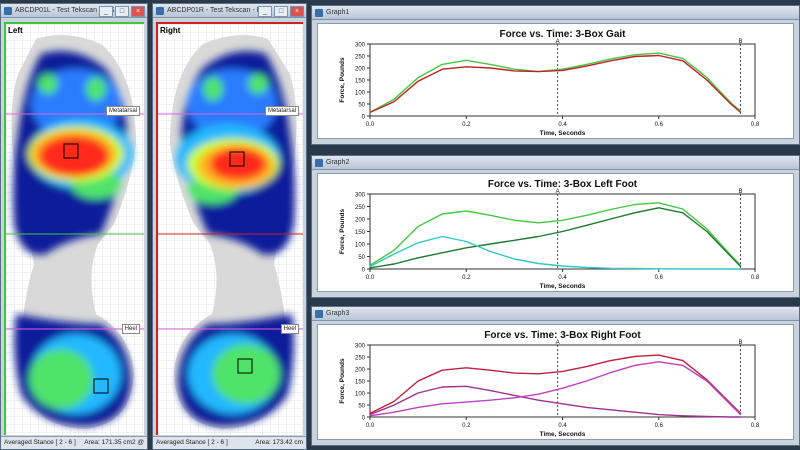  What do you see at coordinates (15, 30) in the screenshot?
I see `left-foot-label: Left` at bounding box center [15, 30].